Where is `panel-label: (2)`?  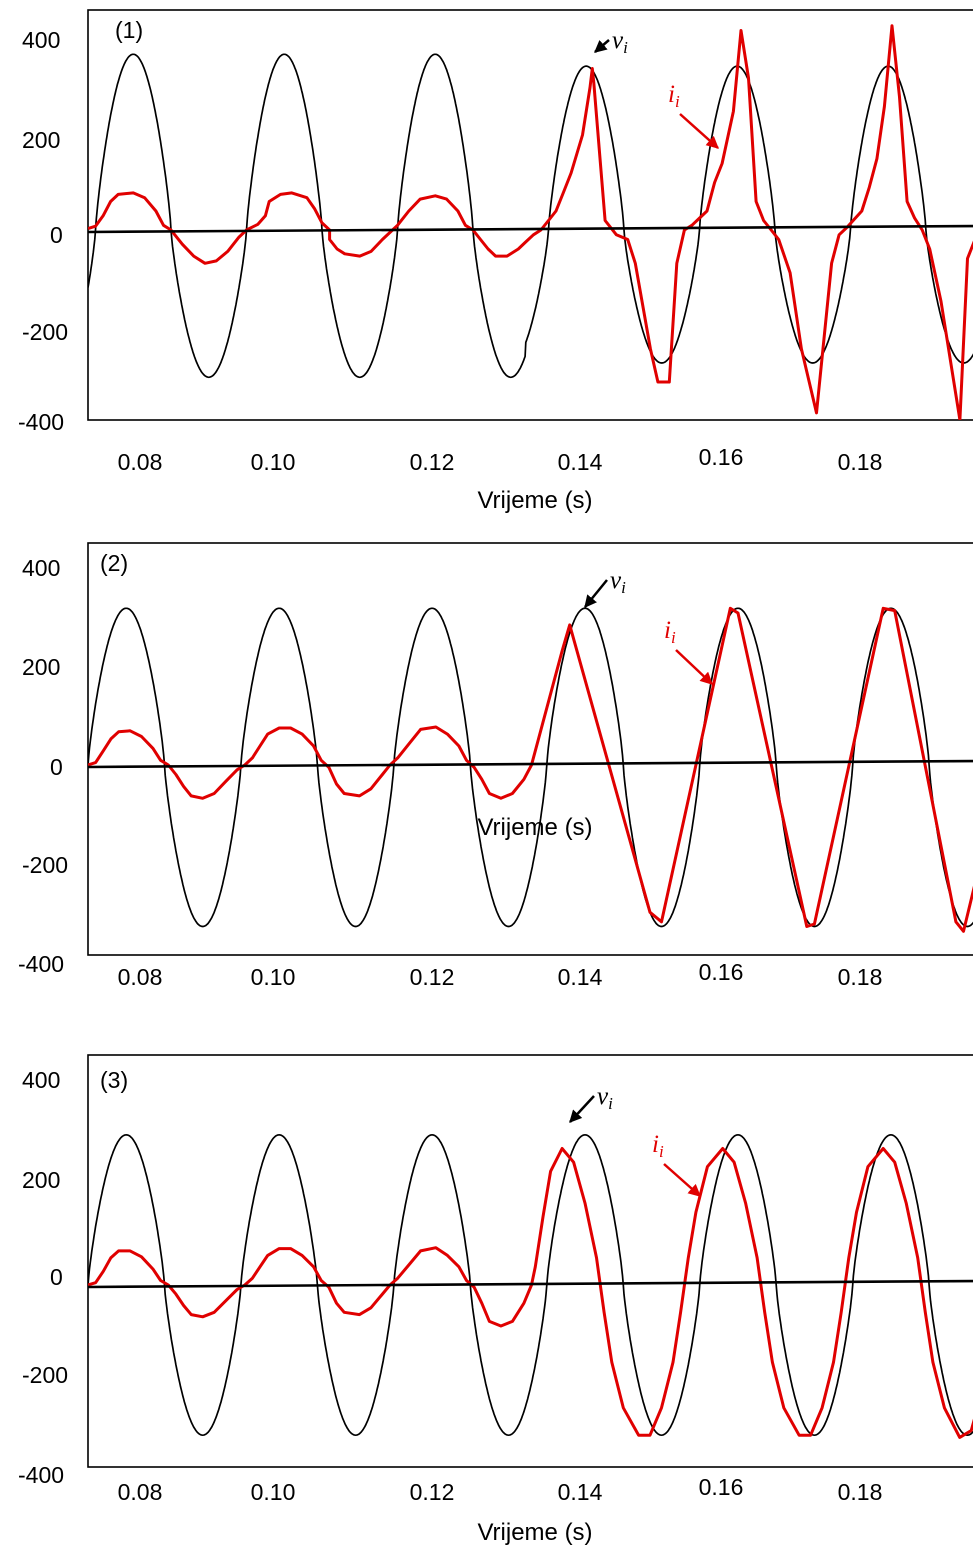 panel-label: (2) is located at coordinates (114, 563).